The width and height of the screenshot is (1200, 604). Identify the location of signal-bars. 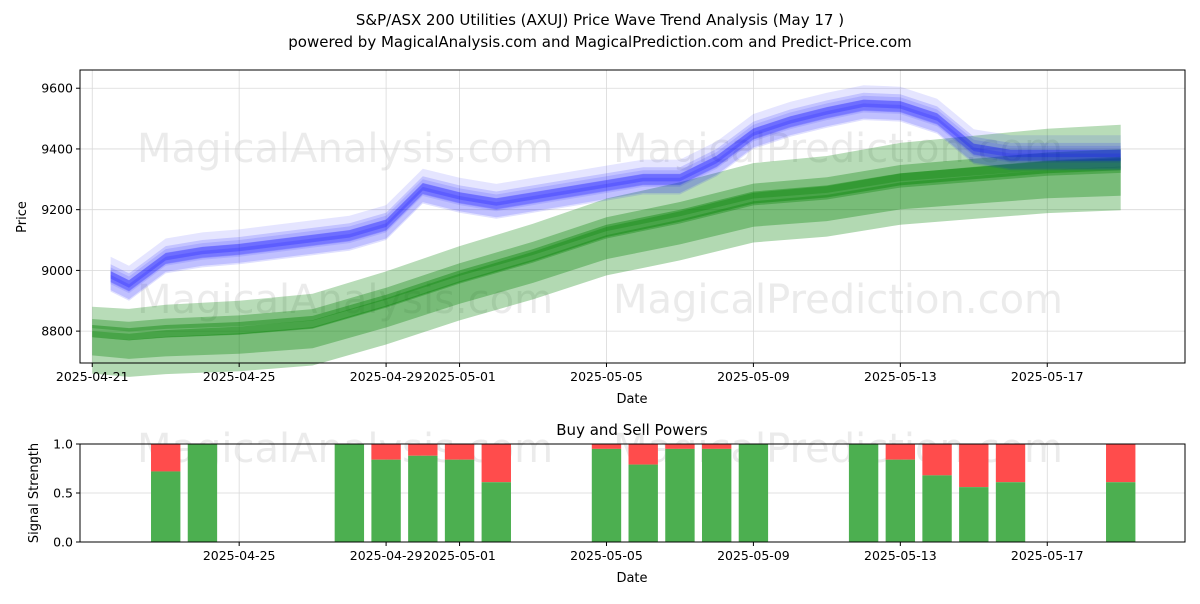
(643, 493).